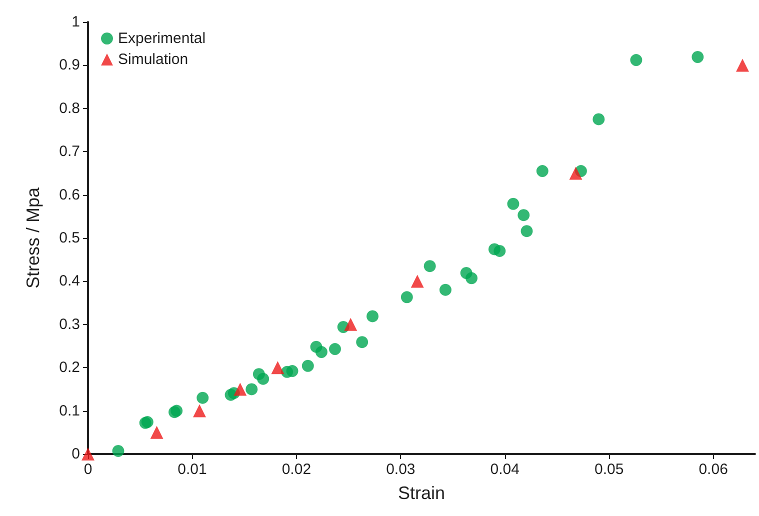  I want to click on y-tick-label: 0.2, so click(69, 367).